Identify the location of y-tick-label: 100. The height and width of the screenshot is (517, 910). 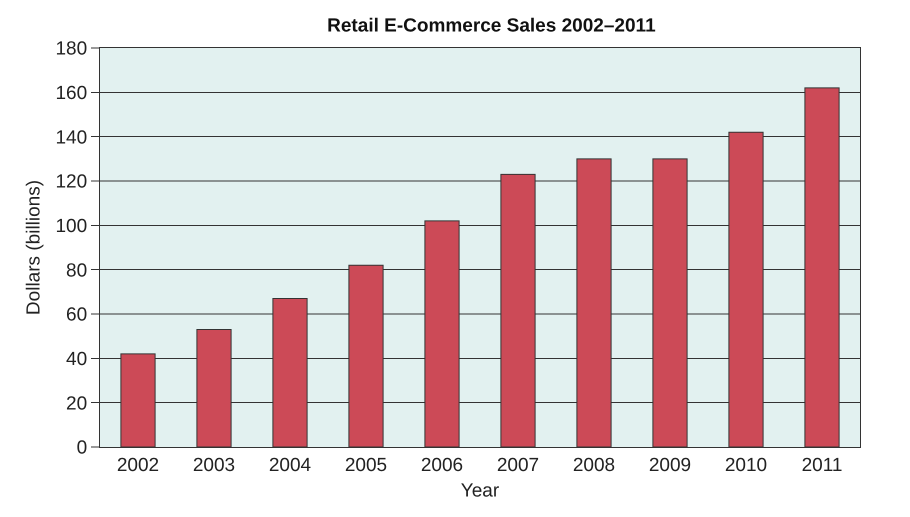
(71, 226).